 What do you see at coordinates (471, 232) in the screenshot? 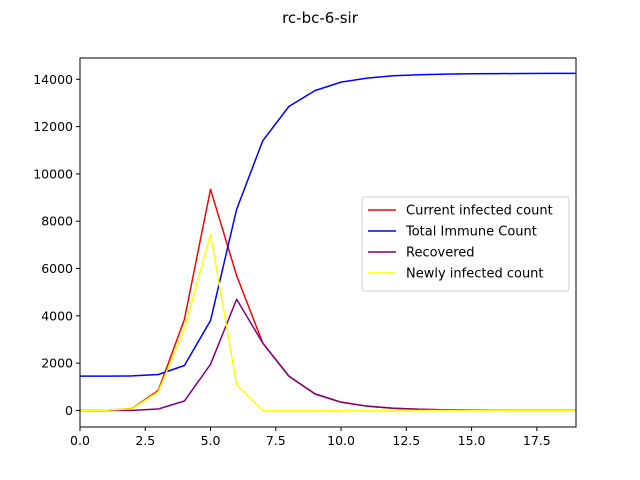
I see `legend-label-2: Total Immune Count` at bounding box center [471, 232].